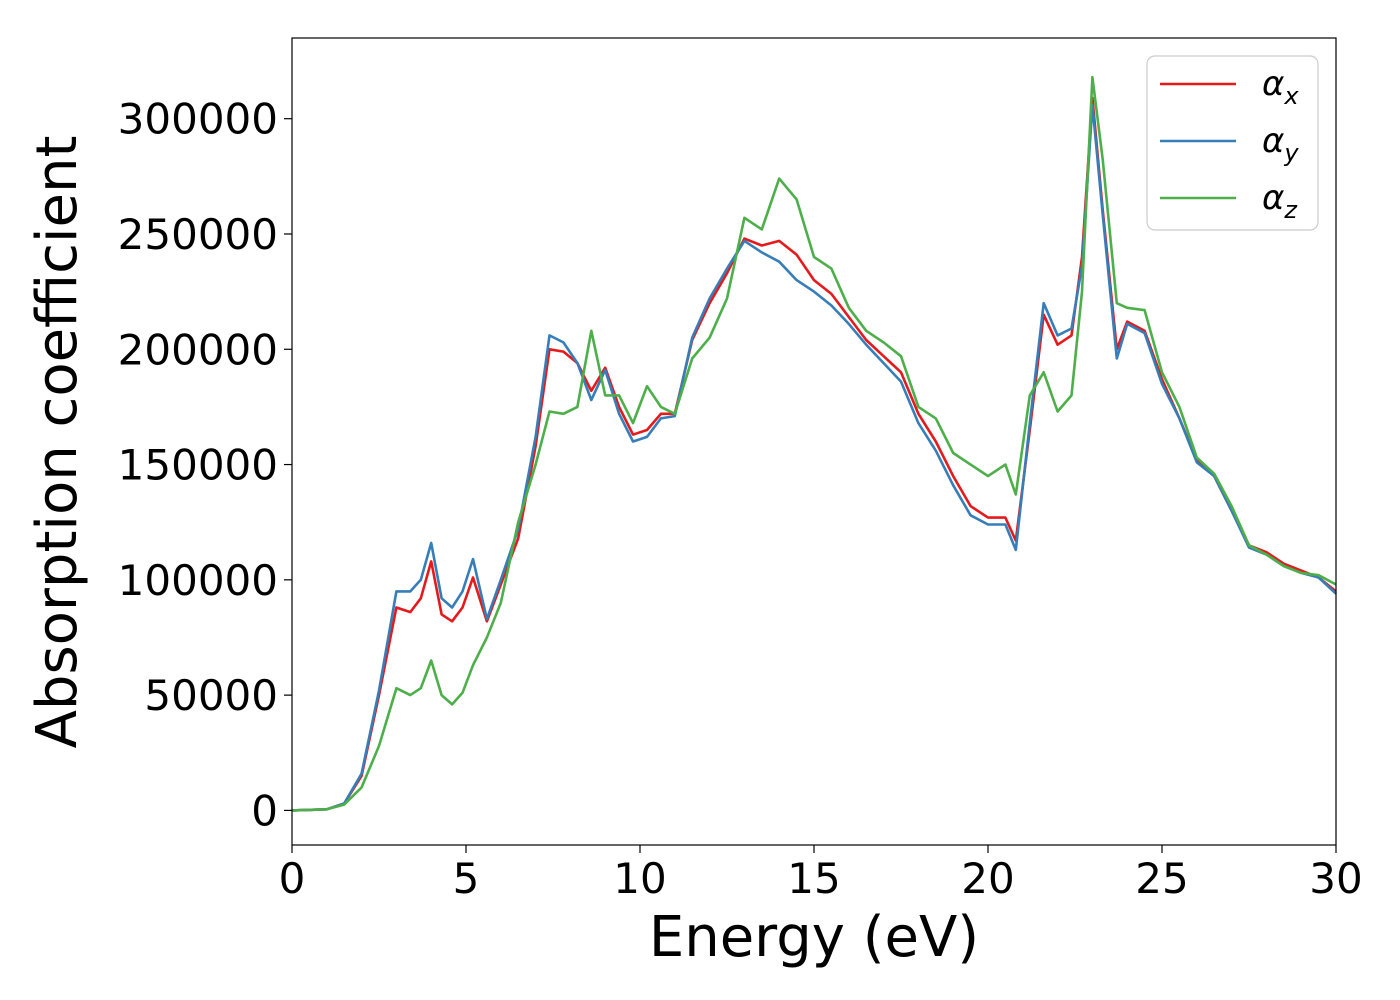 This screenshot has width=1400, height=1000. What do you see at coordinates (198, 580) in the screenshot?
I see `y-tick-label: 100000` at bounding box center [198, 580].